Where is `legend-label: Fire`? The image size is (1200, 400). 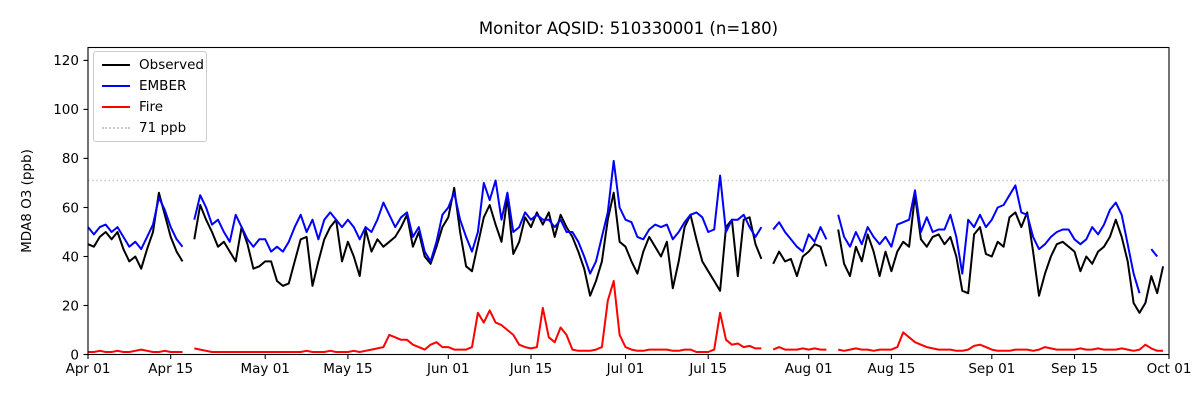 legend-label: Fire is located at coordinates (151, 106).